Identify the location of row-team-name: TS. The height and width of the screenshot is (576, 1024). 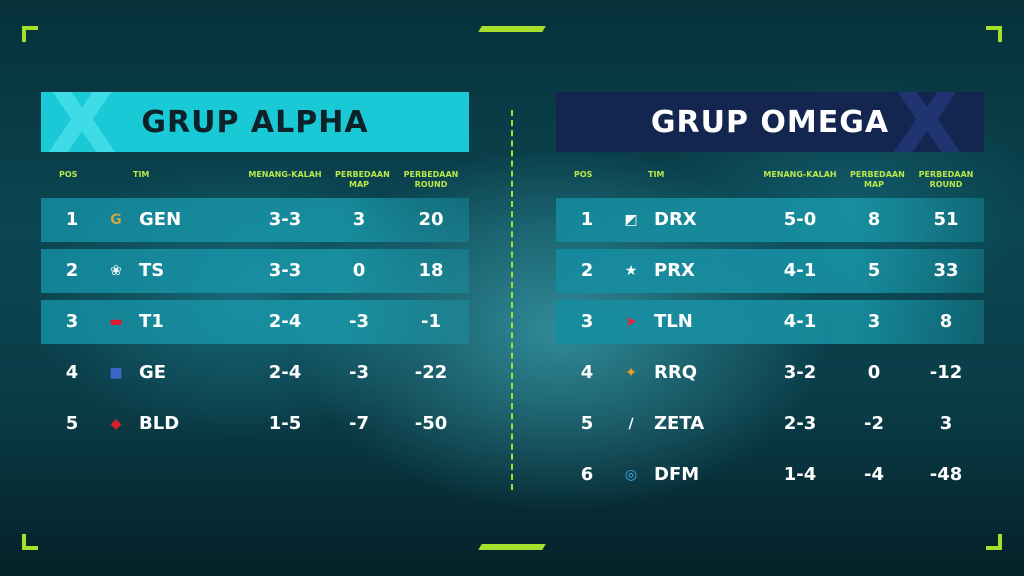
(152, 270).